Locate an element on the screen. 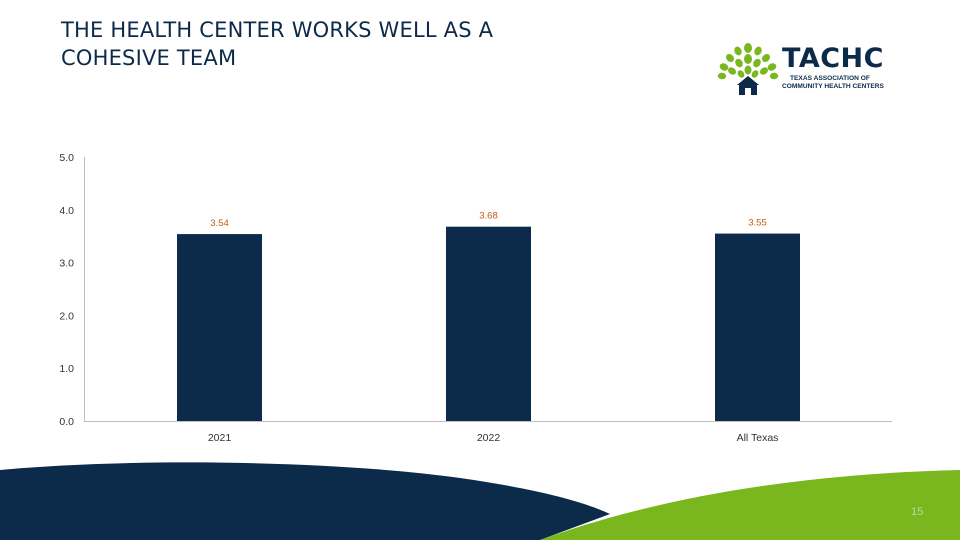 This screenshot has width=960, height=540. slide-title-line-1: THE HEALTH CENTER WORKS WELL AS A is located at coordinates (277, 30).